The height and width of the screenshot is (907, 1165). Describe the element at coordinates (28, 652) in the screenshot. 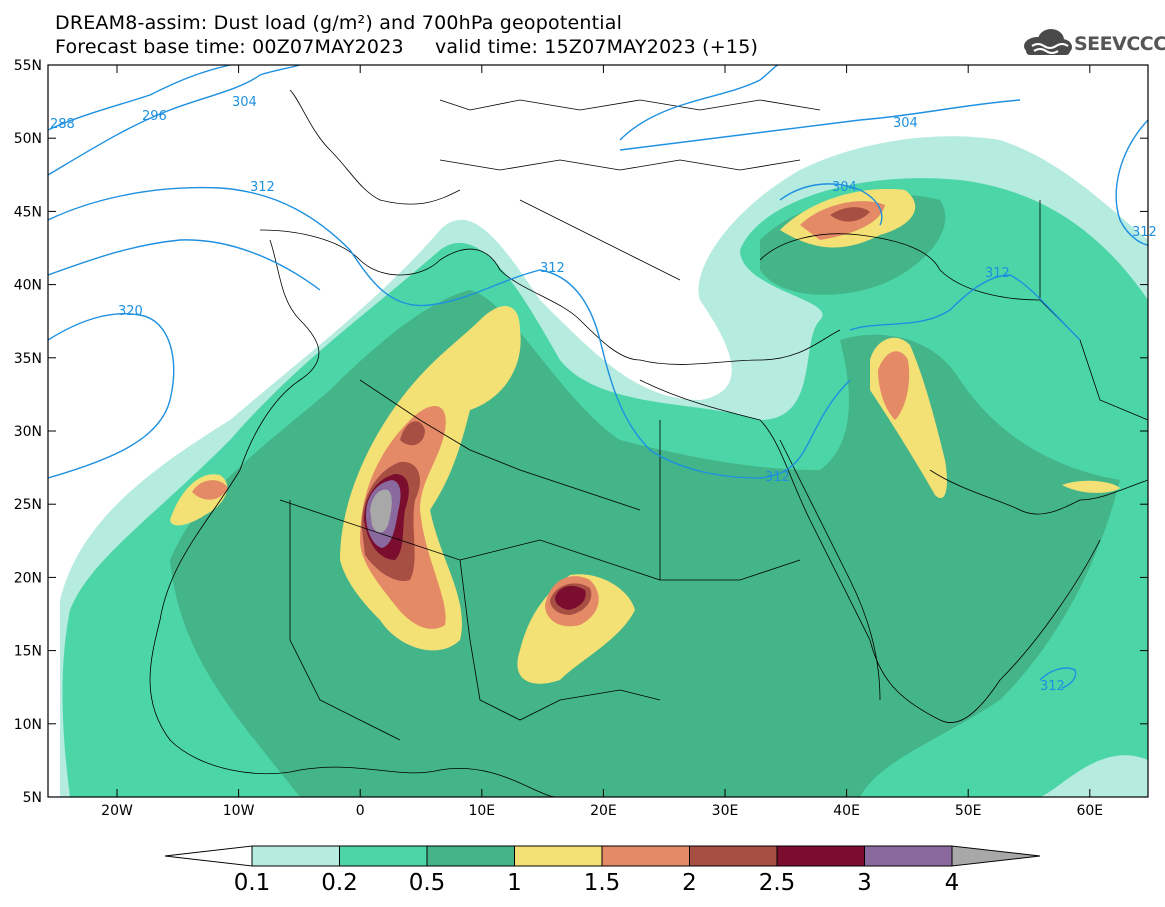

I see `lat-label: 15N` at that location.